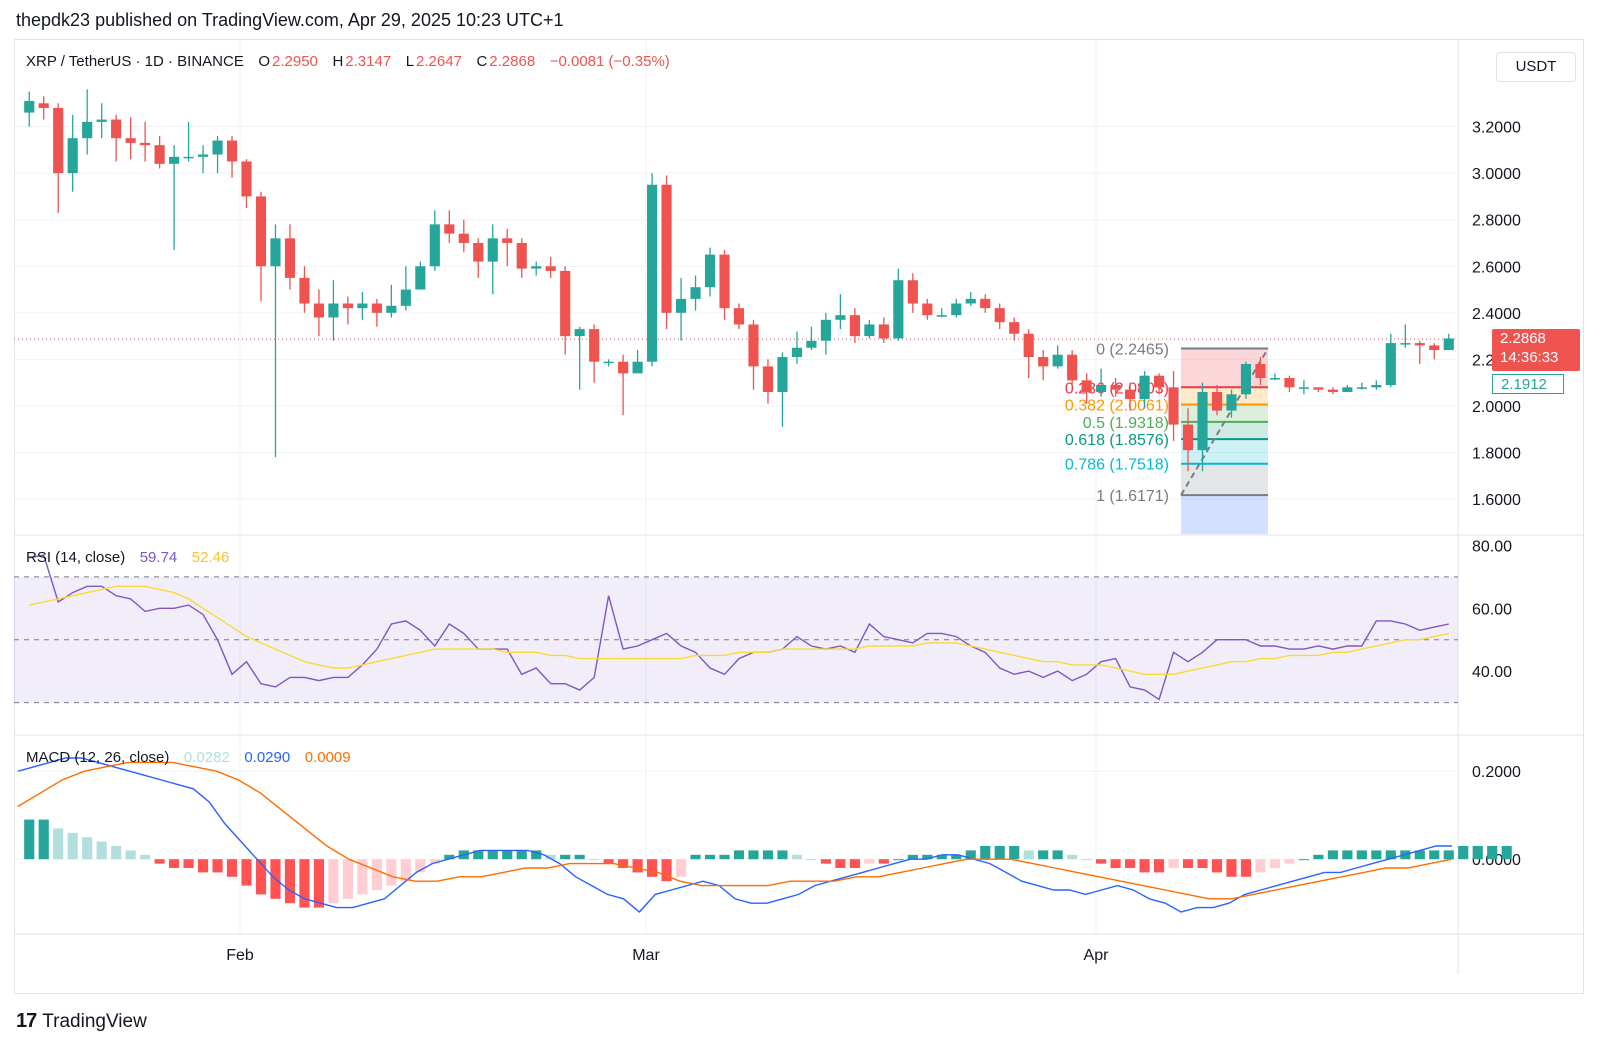 The height and width of the screenshot is (1045, 1600). I want to click on rsi-line, so click(739, 627).